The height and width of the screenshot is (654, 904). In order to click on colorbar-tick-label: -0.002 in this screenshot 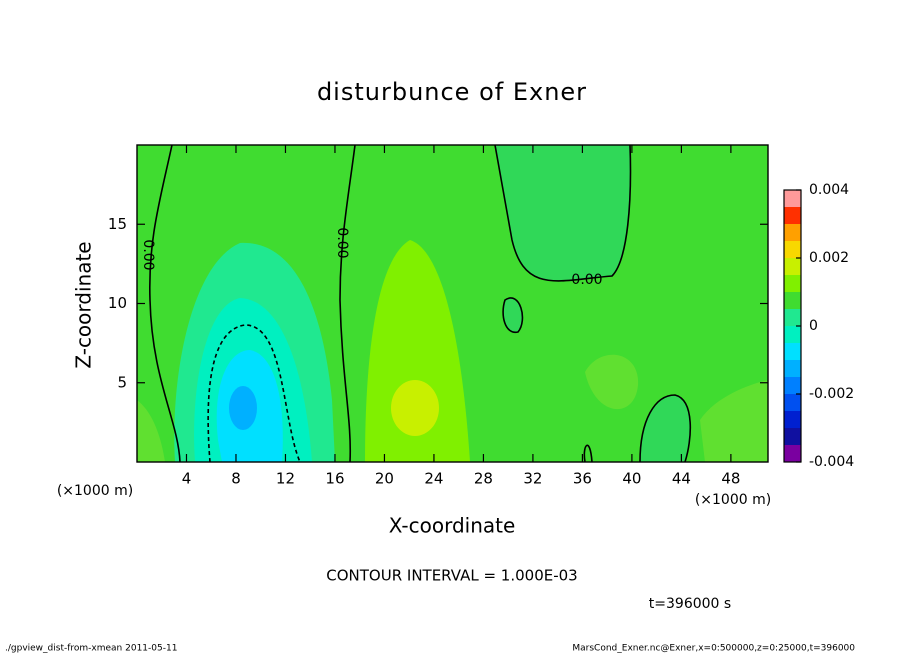, I will do `click(831, 394)`.